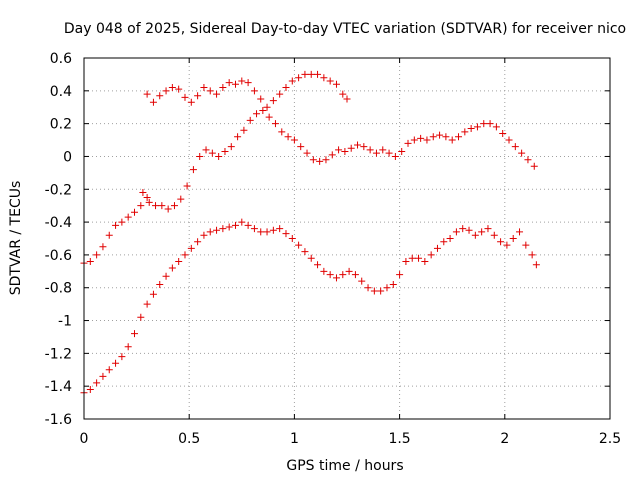 Image resolution: width=640 pixels, height=480 pixels. I want to click on x-tick-label: 0, so click(84, 439).